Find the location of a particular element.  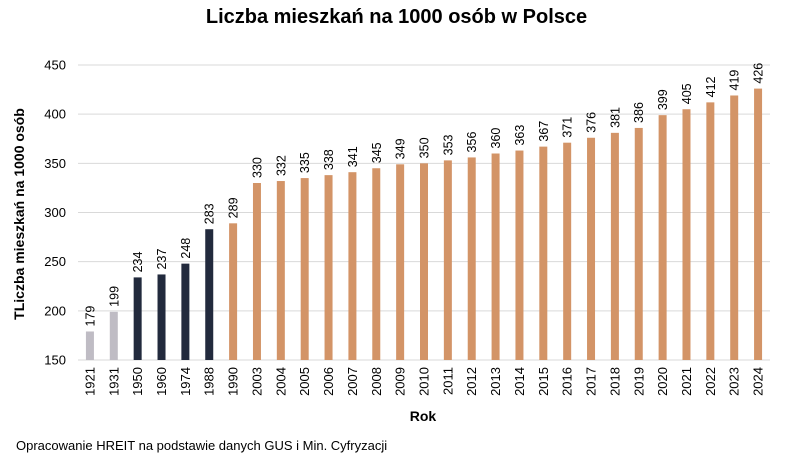

x-tick-label: 2024 is located at coordinates (758, 381).